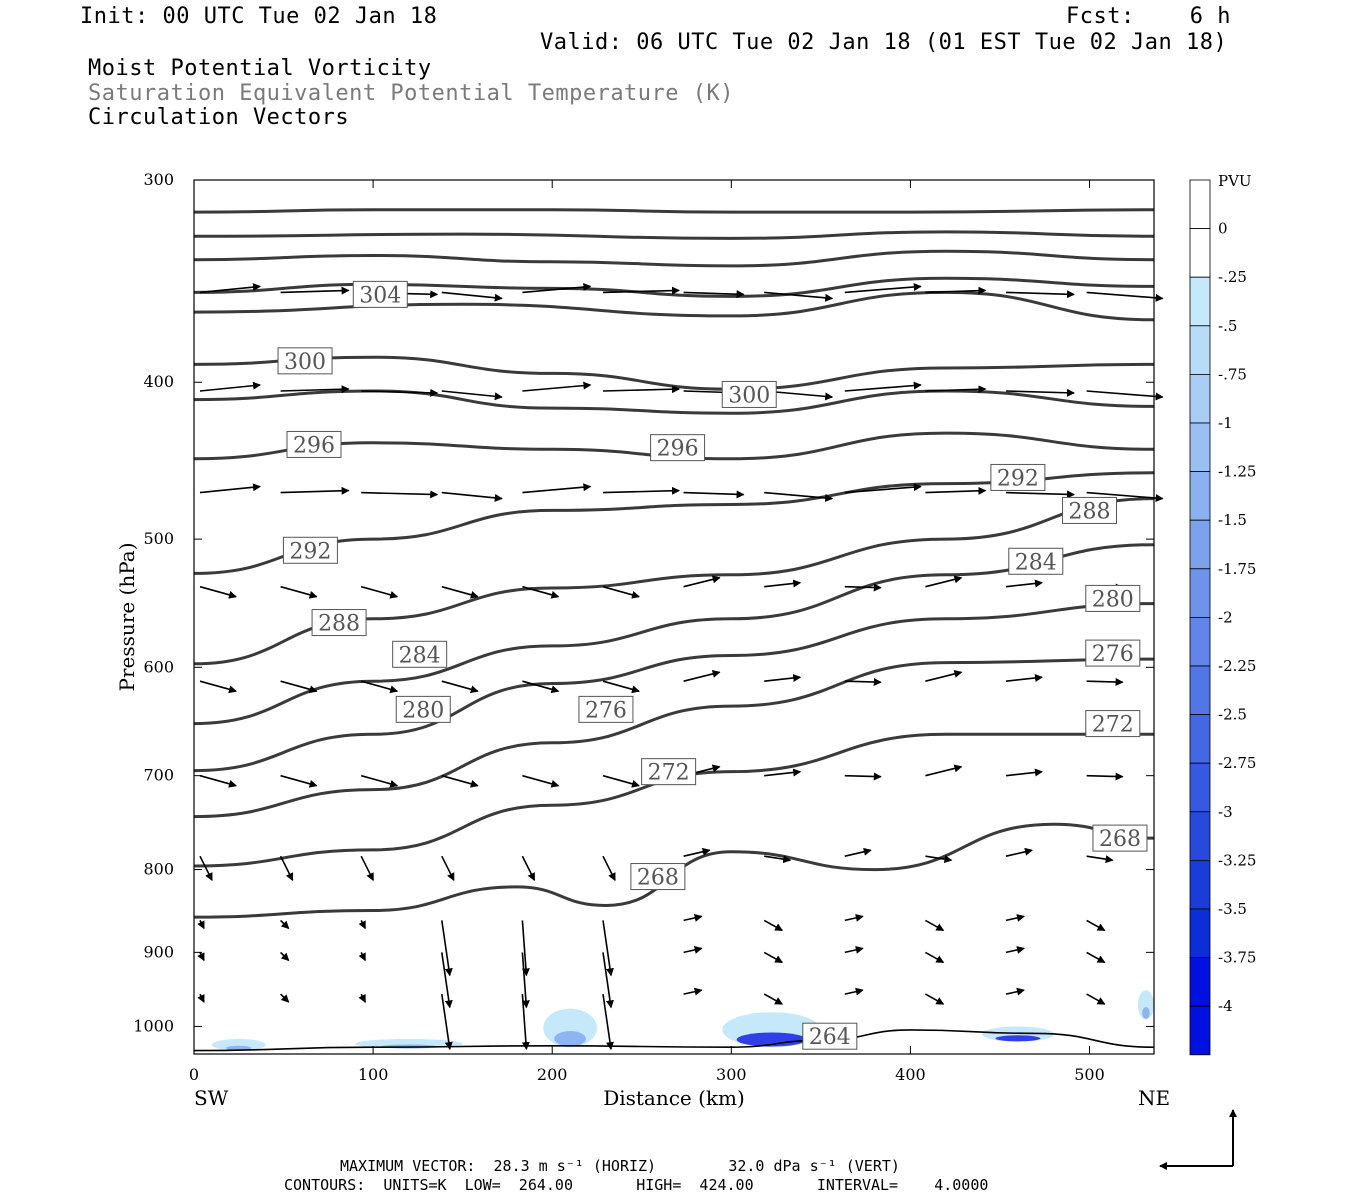 Image resolution: width=1350 pixels, height=1200 pixels. What do you see at coordinates (259, 16) in the screenshot?
I see `init-time: Init: 00 UTC Tue 02 Jan 18` at bounding box center [259, 16].